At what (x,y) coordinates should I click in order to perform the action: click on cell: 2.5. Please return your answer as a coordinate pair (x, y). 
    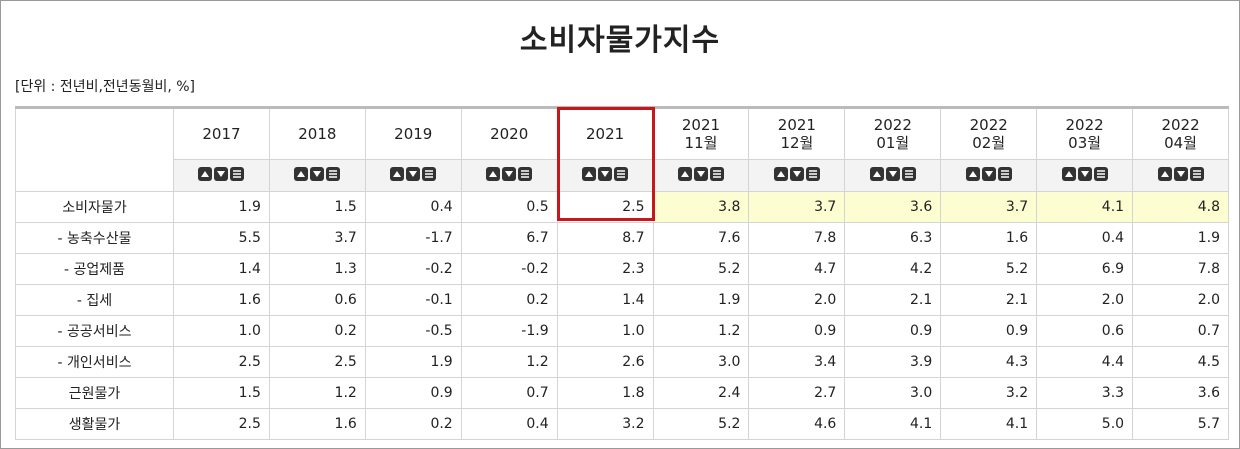
    Looking at the image, I should click on (221, 362).